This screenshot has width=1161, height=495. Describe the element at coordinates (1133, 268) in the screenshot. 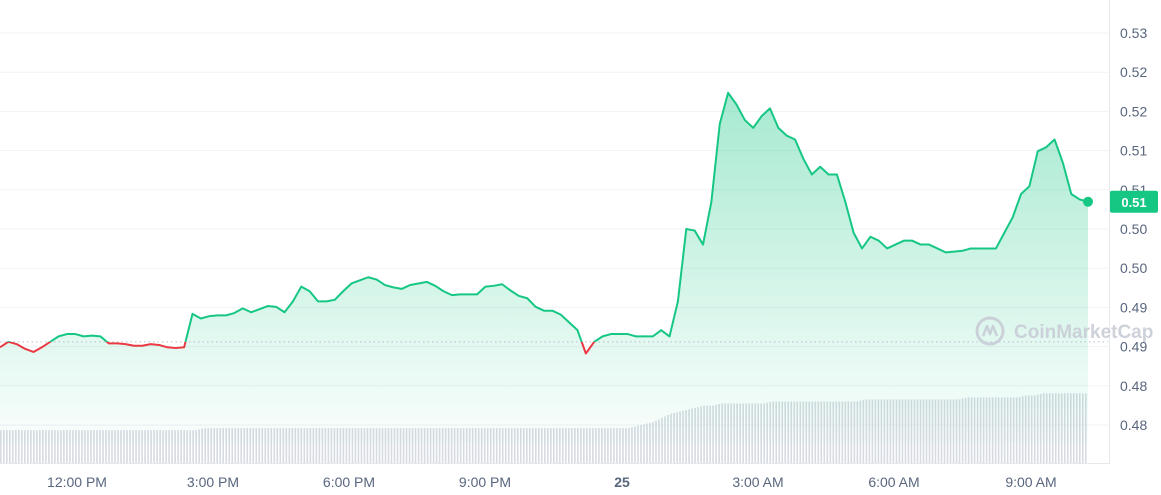

I see `y-tick-label: 0.50` at that location.